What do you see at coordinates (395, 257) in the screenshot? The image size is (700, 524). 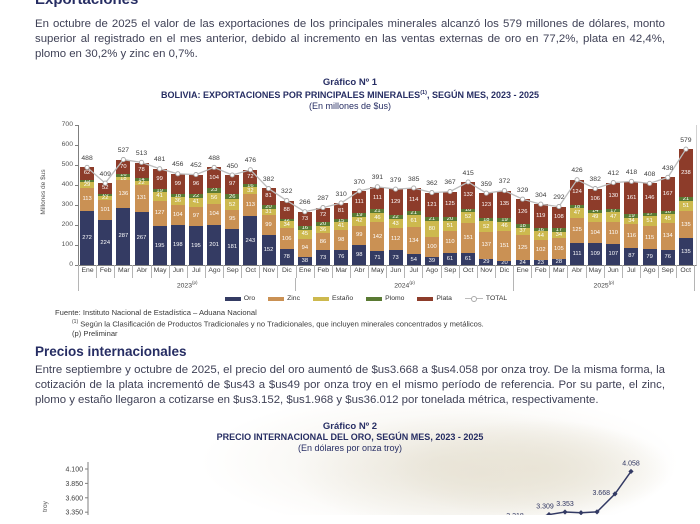 I see `bar-segment-value: 73` at bounding box center [395, 257].